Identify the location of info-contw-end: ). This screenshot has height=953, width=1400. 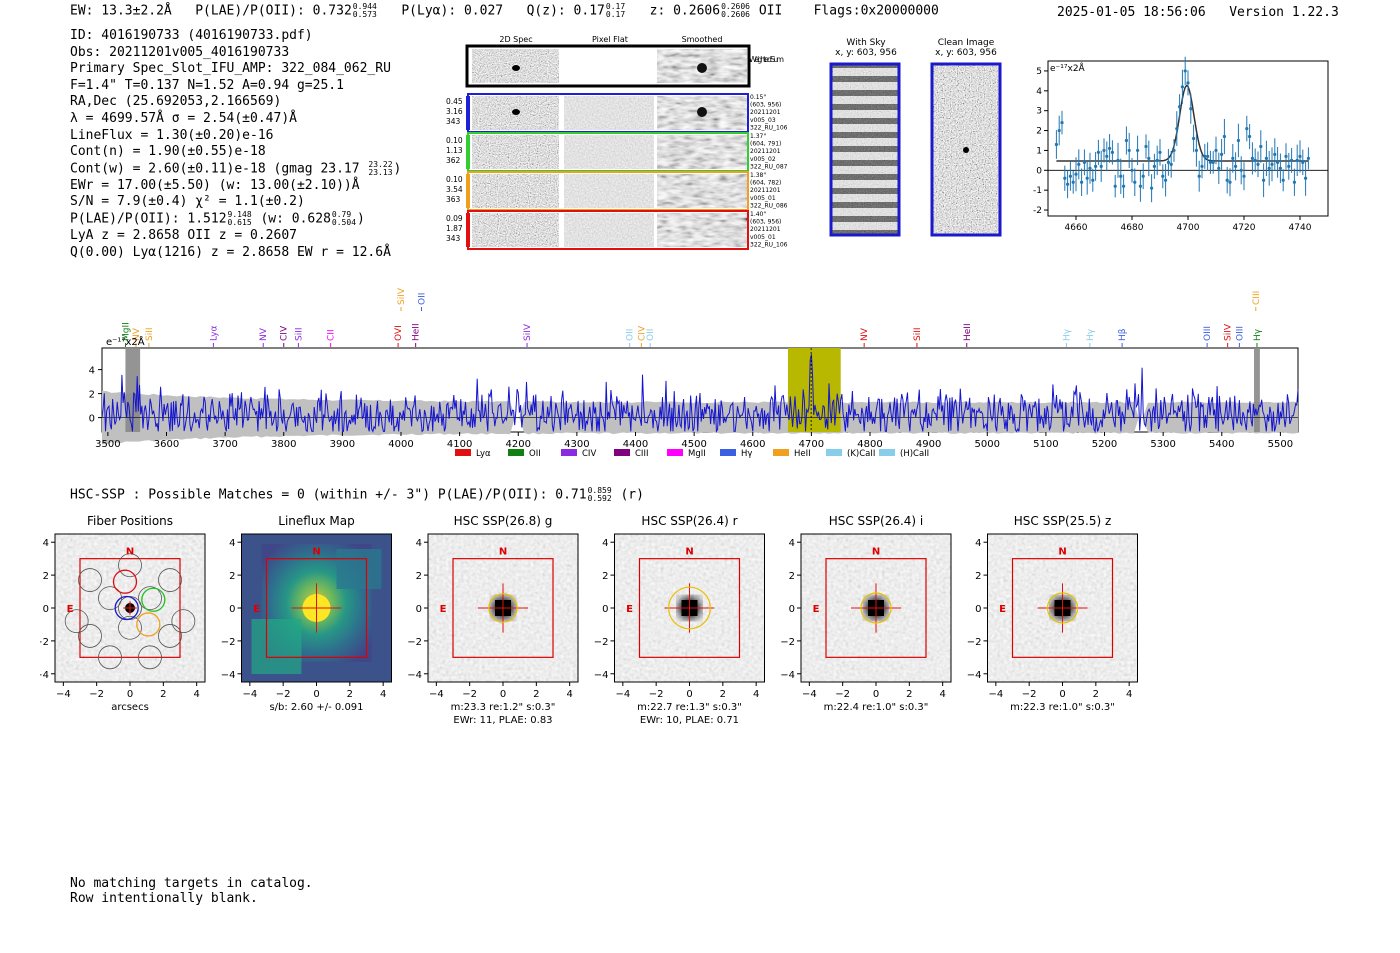
(397, 169).